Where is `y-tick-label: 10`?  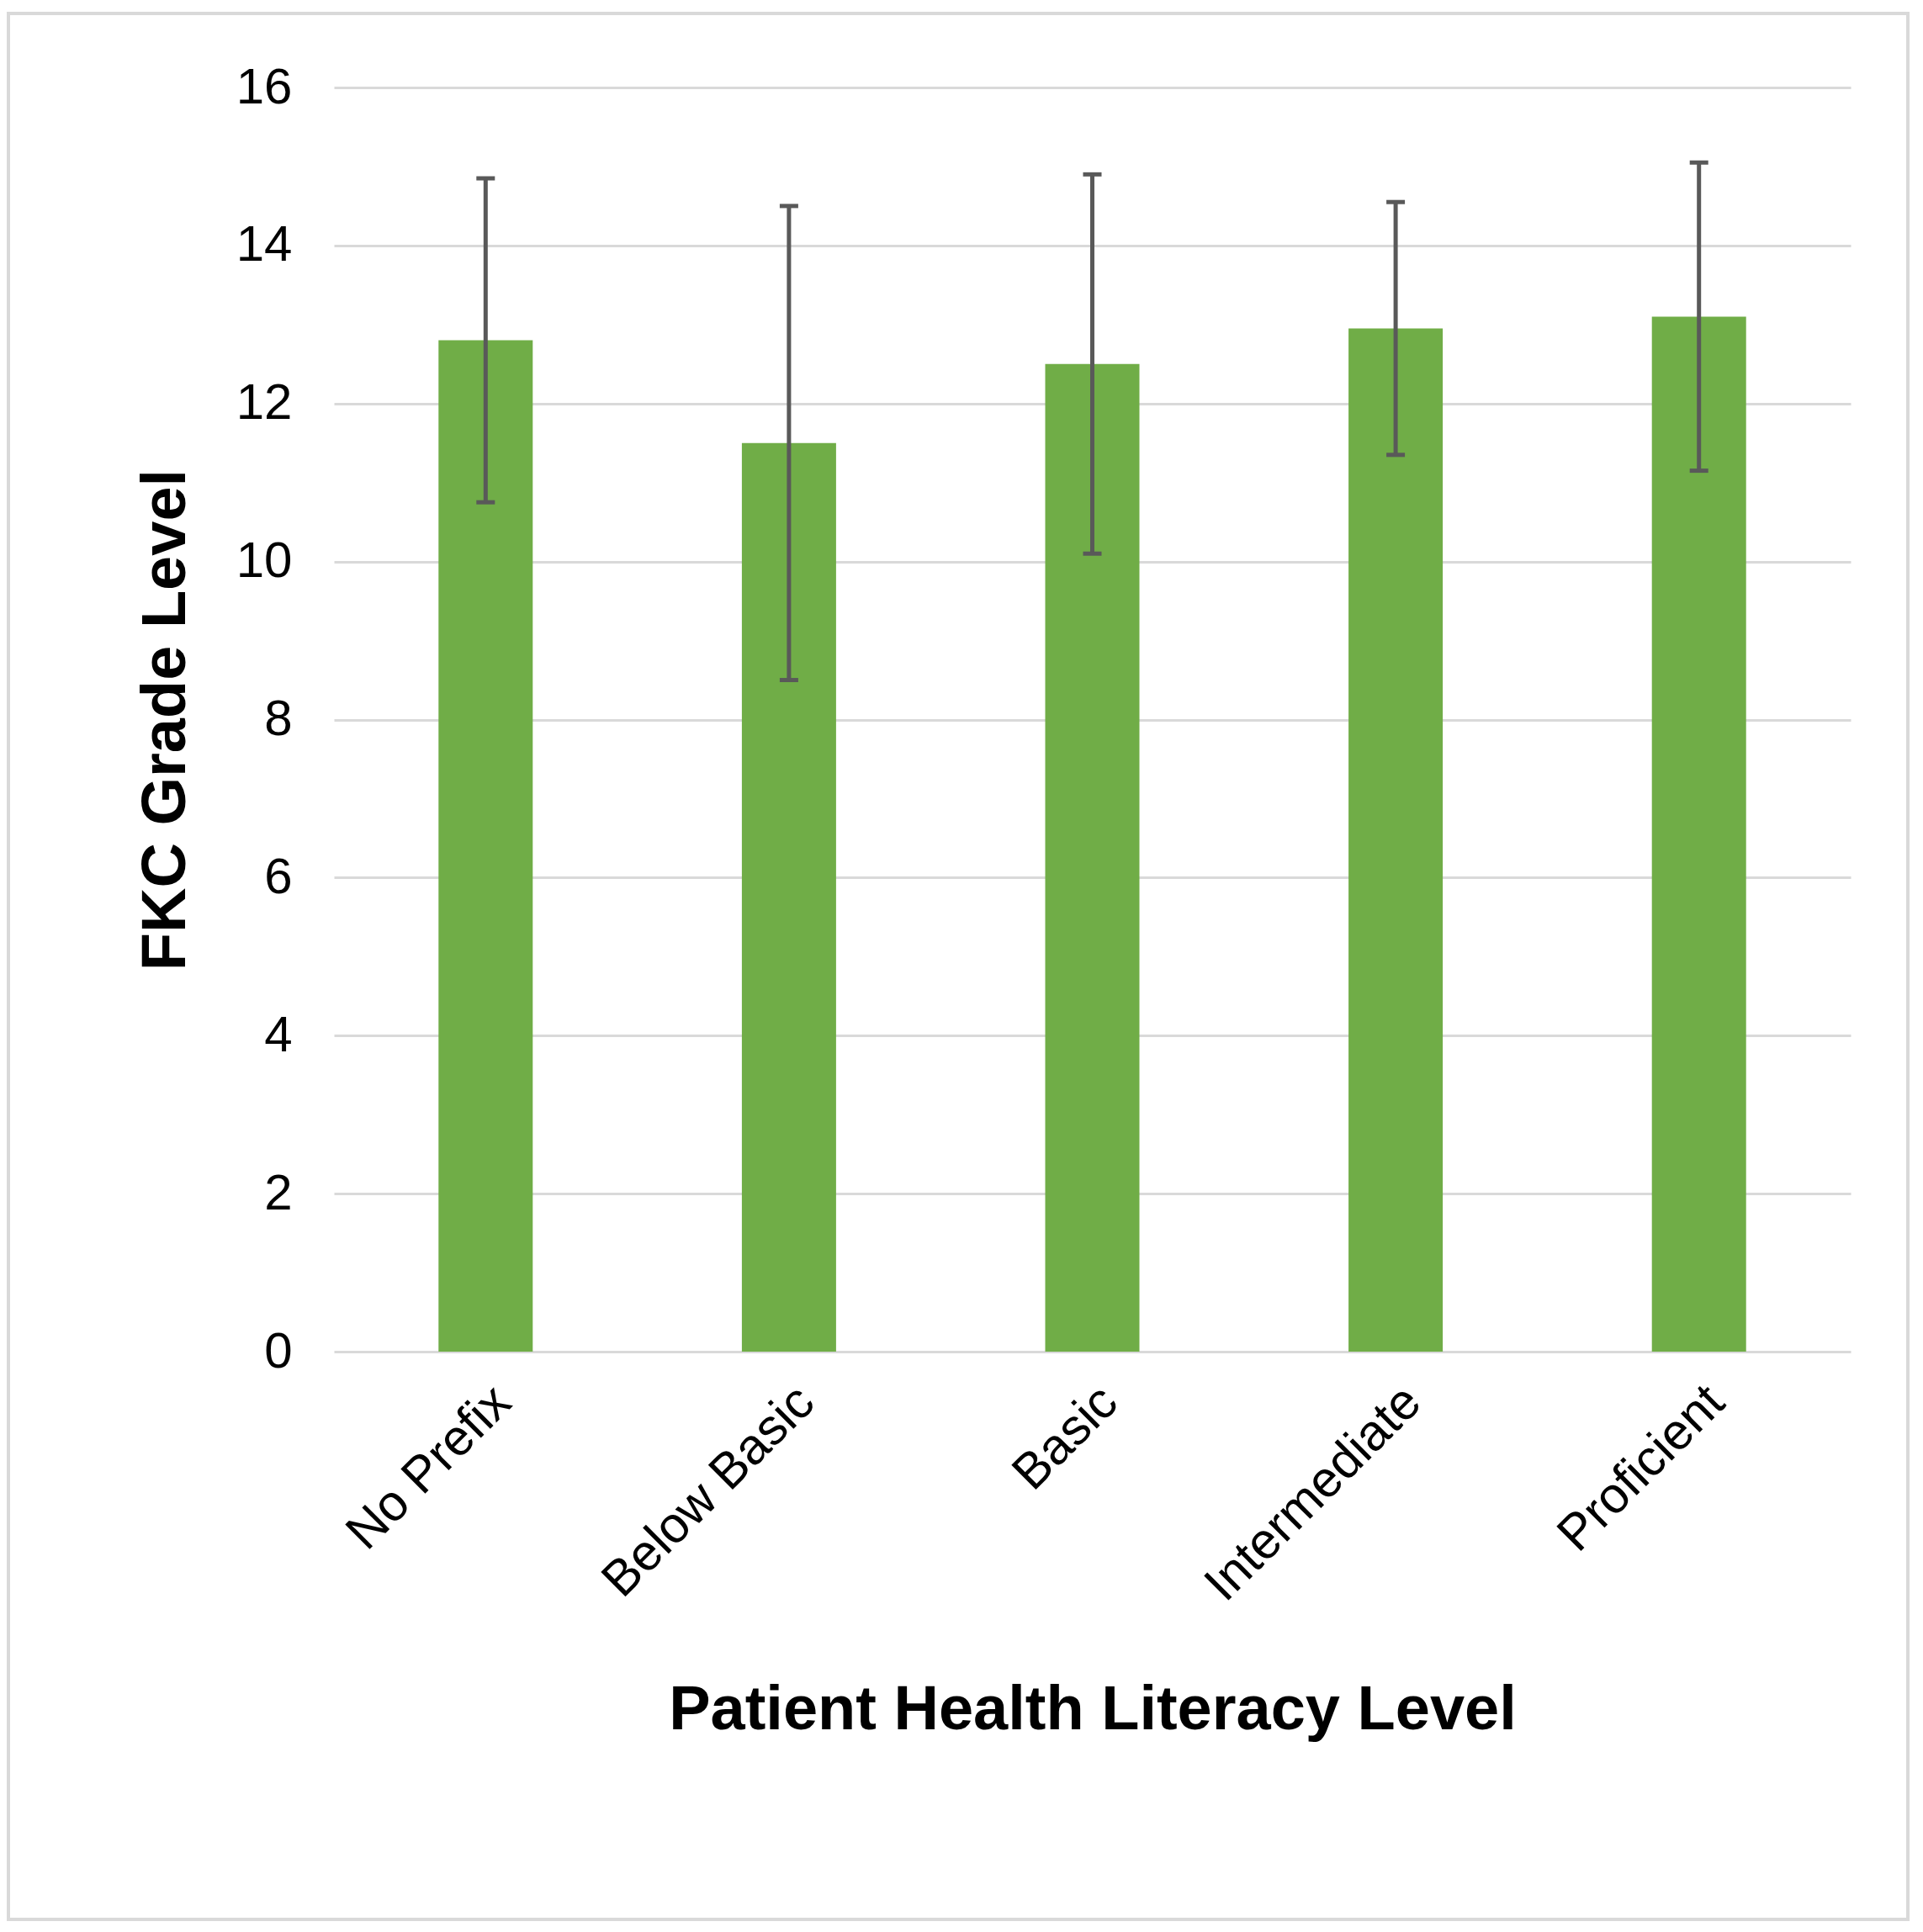
y-tick-label: 10 is located at coordinates (264, 560).